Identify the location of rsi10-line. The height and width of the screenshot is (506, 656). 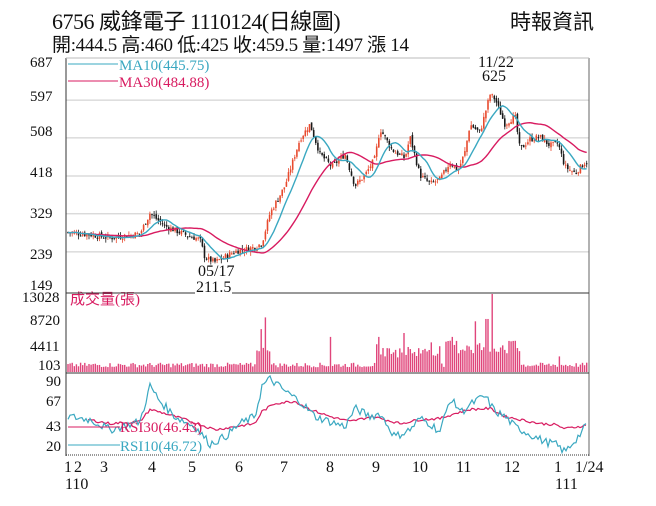
(327, 414).